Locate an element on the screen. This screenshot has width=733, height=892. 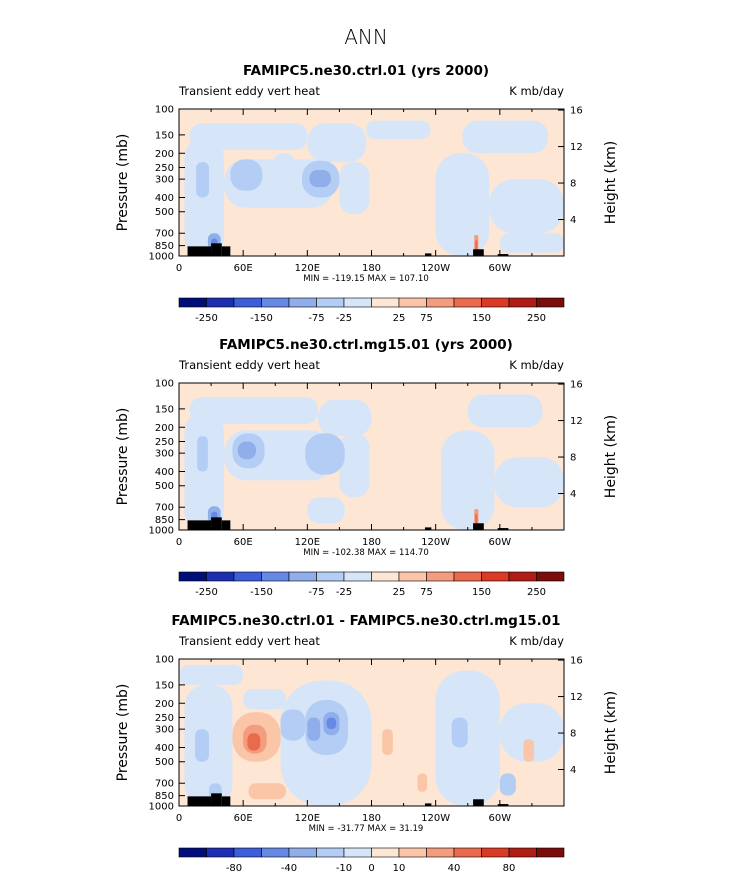
x-tick-label: 120W is located at coordinates (435, 268).